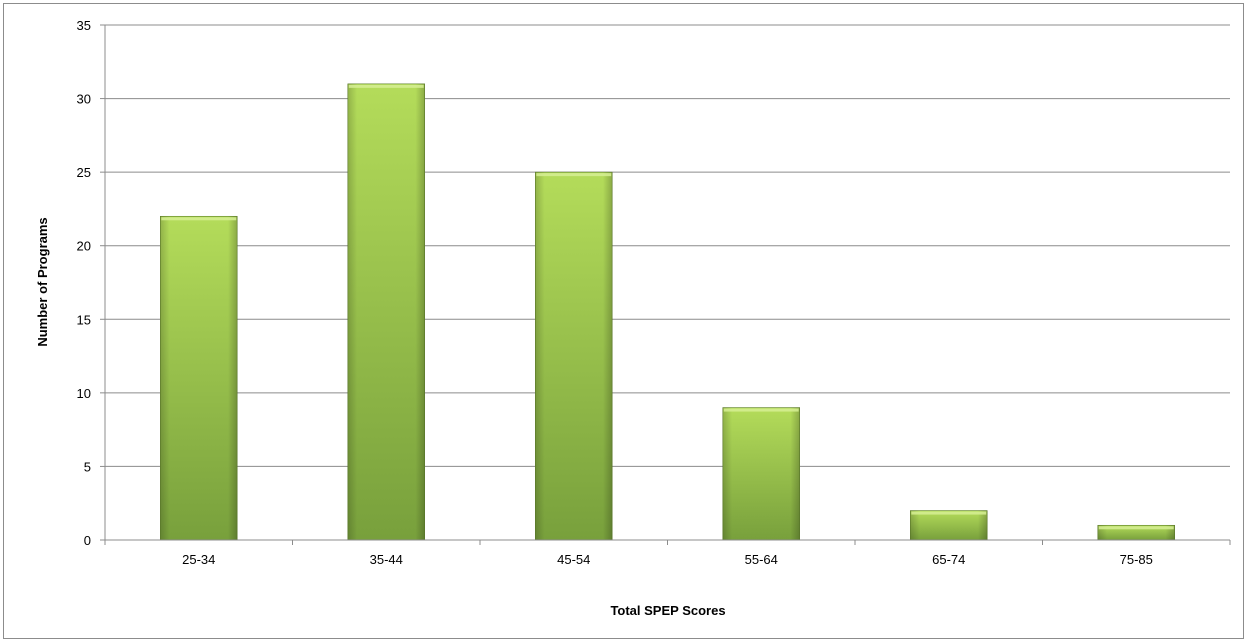  I want to click on y-tick-label: 35, so click(84, 25).